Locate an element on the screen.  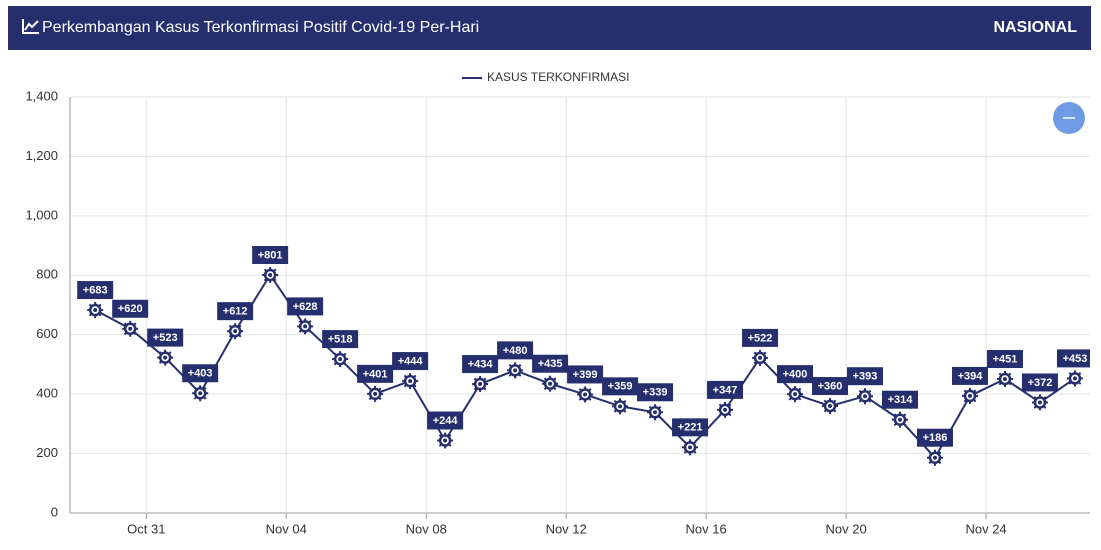
data-label: +453 is located at coordinates (1075, 359).